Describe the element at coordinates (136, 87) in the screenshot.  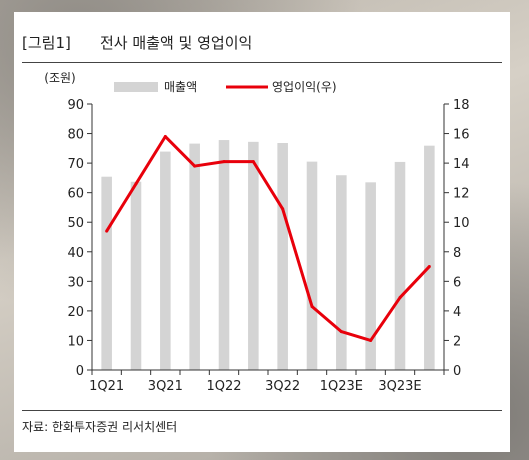
I see `legend-bar-swatch` at that location.